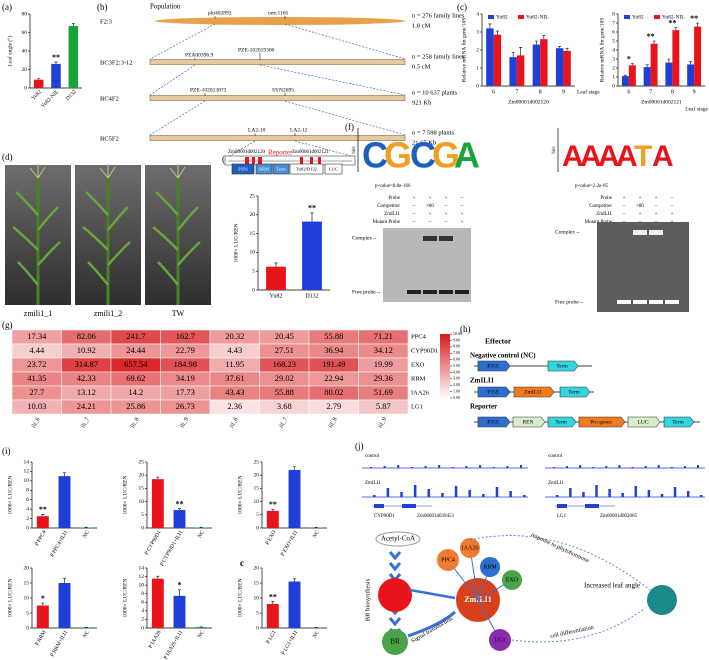 This screenshot has width=709, height=660. I want to click on x-tick-label: D132, so click(71, 95).